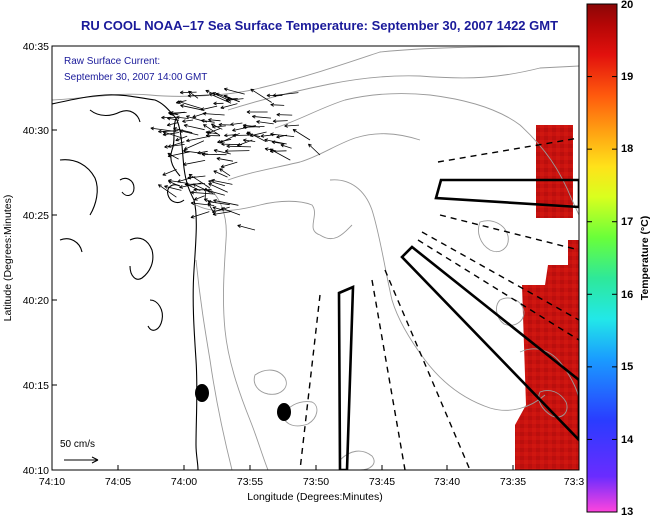 The image size is (651, 518). Describe the element at coordinates (627, 5) in the screenshot. I see `colorbar-tick-label: 20` at that location.